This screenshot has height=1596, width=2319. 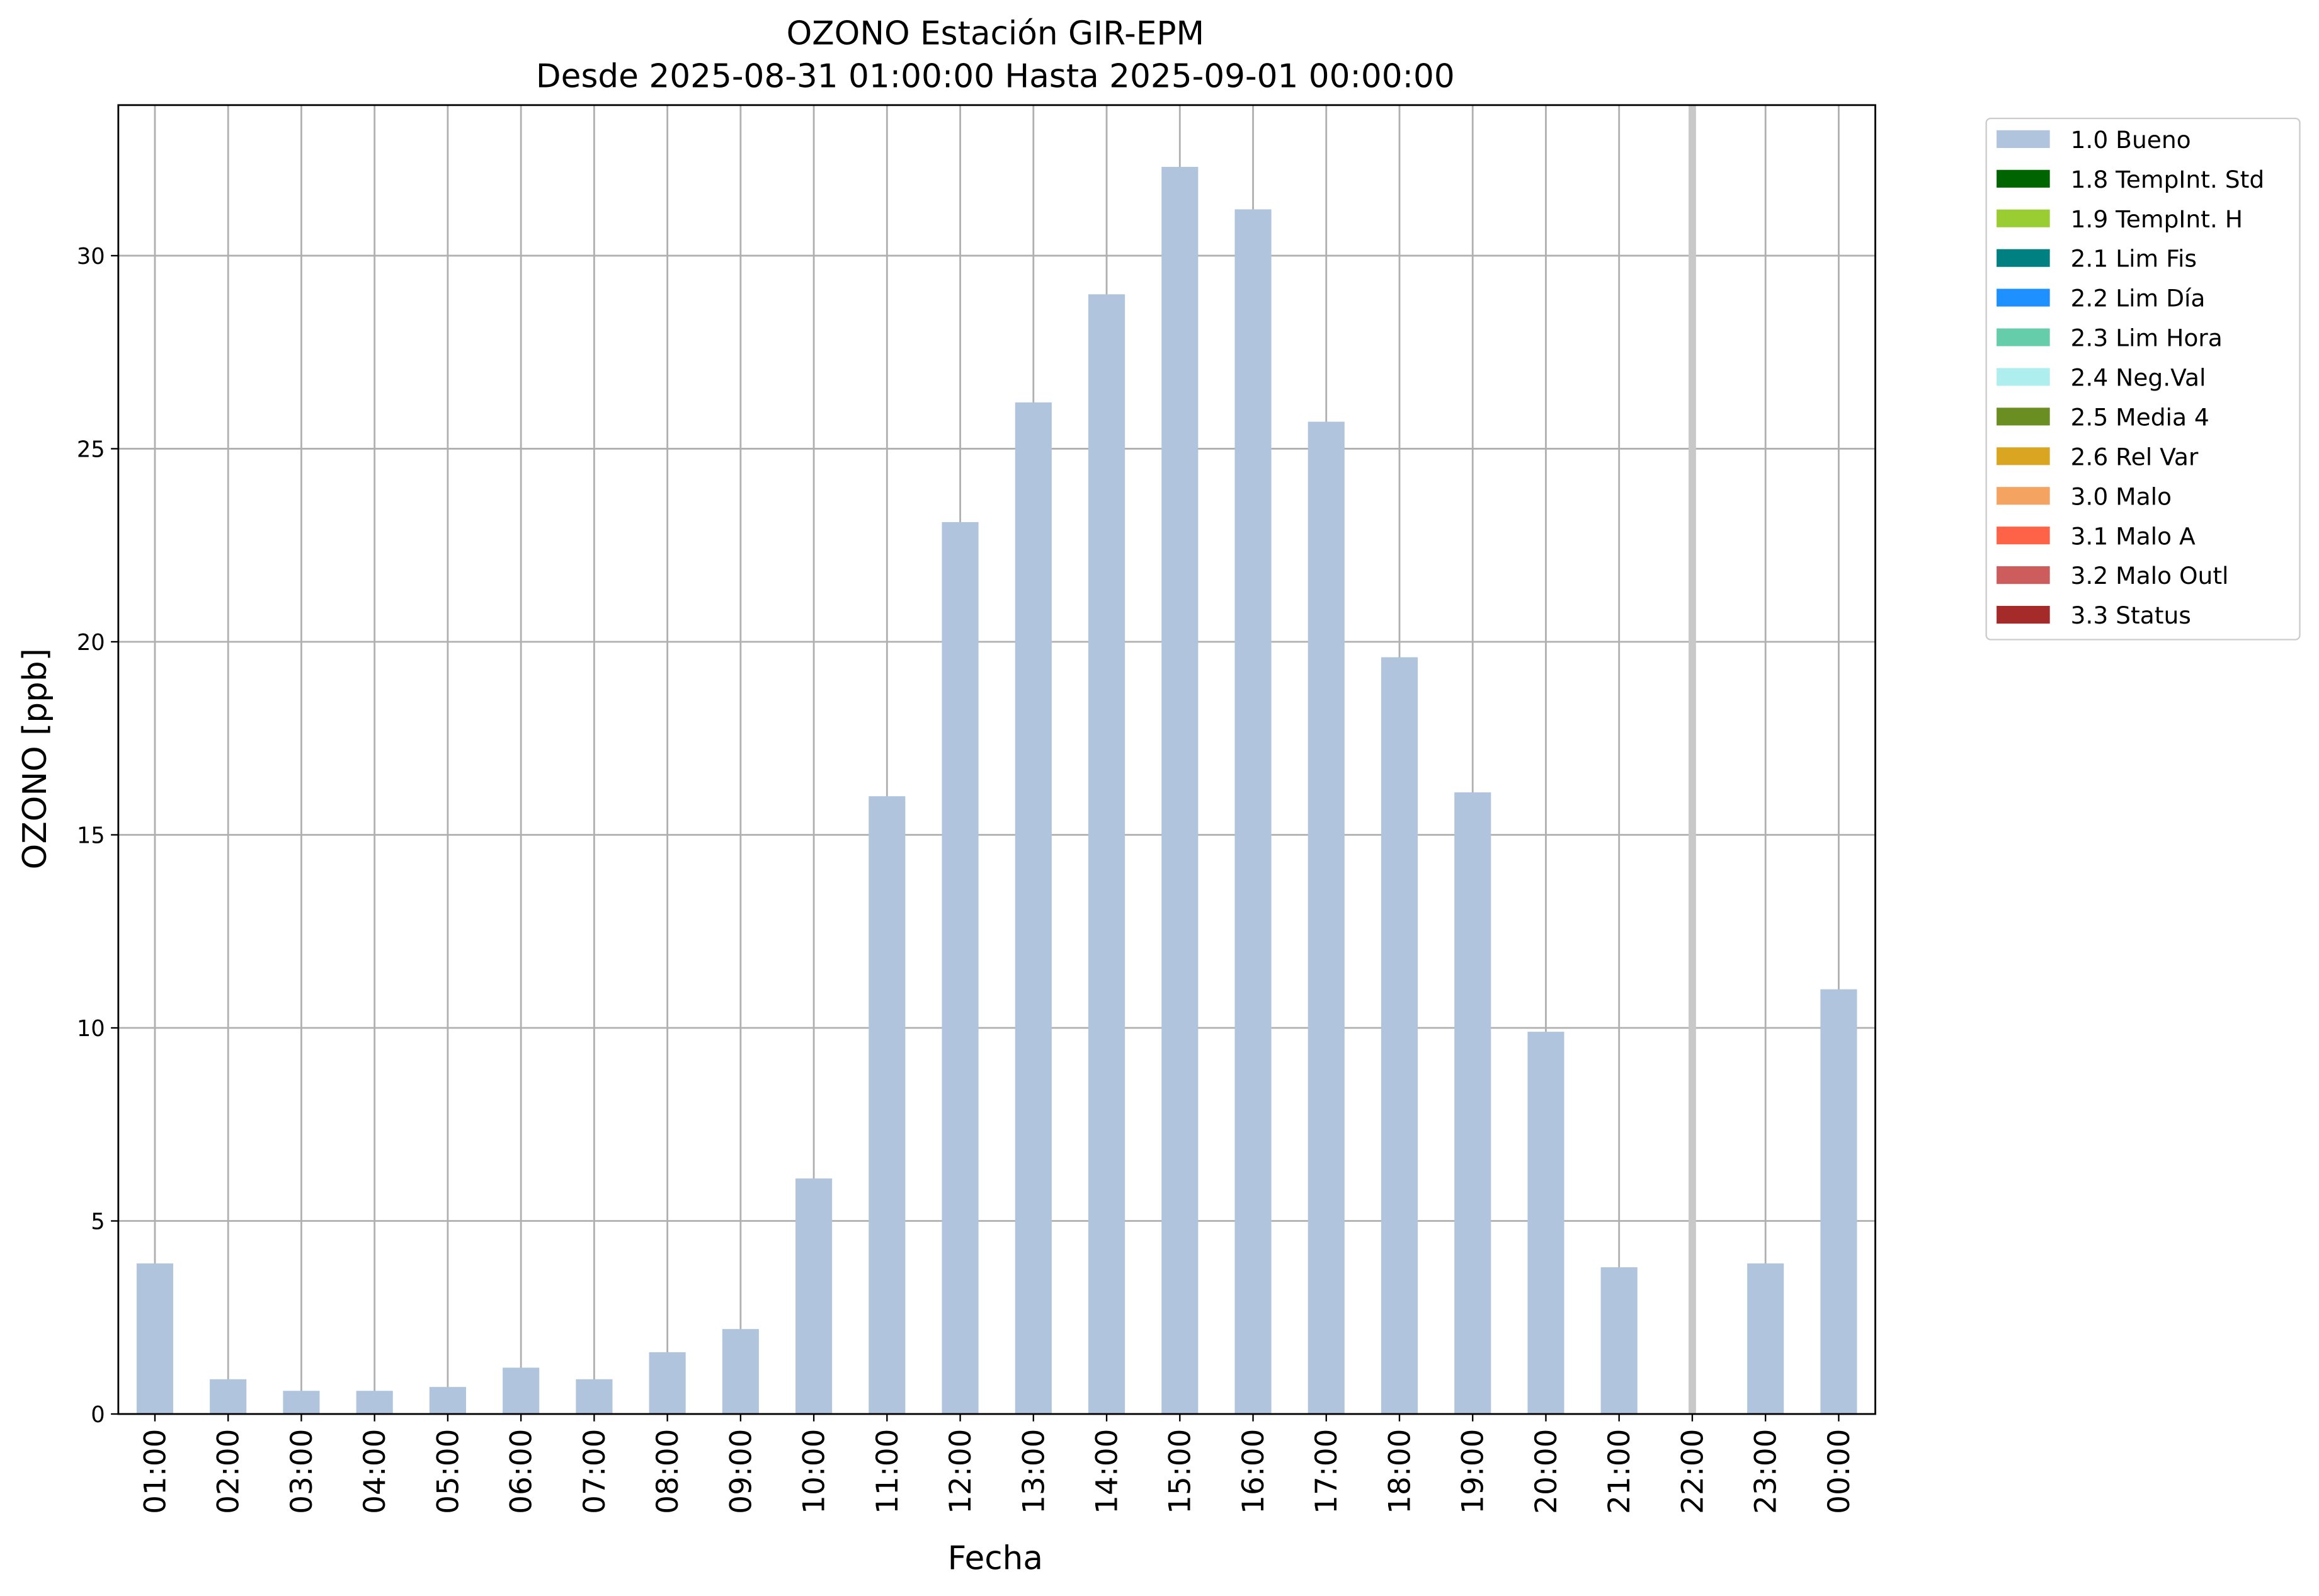 What do you see at coordinates (448, 1471) in the screenshot?
I see `x-tick-label: 05:00` at bounding box center [448, 1471].